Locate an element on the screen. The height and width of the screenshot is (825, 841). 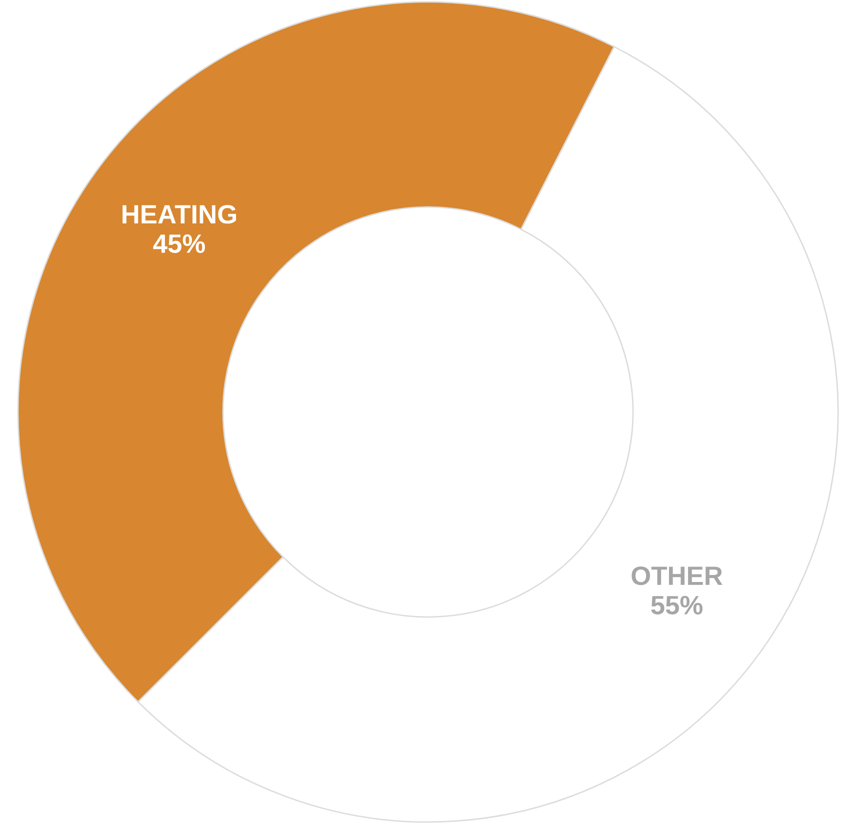
data-label: 55% is located at coordinates (676, 605).